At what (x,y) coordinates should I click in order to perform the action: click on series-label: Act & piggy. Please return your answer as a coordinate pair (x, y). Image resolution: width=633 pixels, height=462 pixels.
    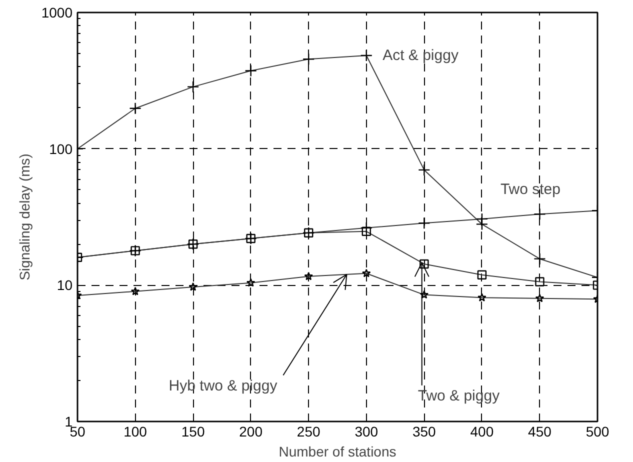
    Looking at the image, I should click on (420, 55).